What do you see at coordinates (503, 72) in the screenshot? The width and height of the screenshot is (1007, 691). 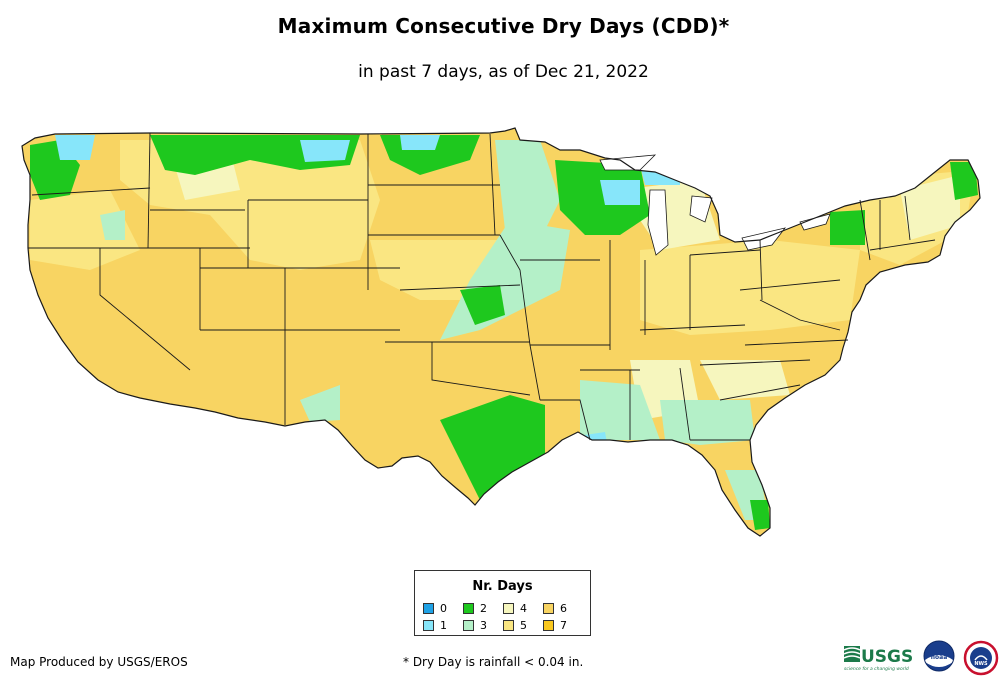 I see `map-subtitle: in past 7 days, as of Dec 21, 2022` at bounding box center [503, 72].